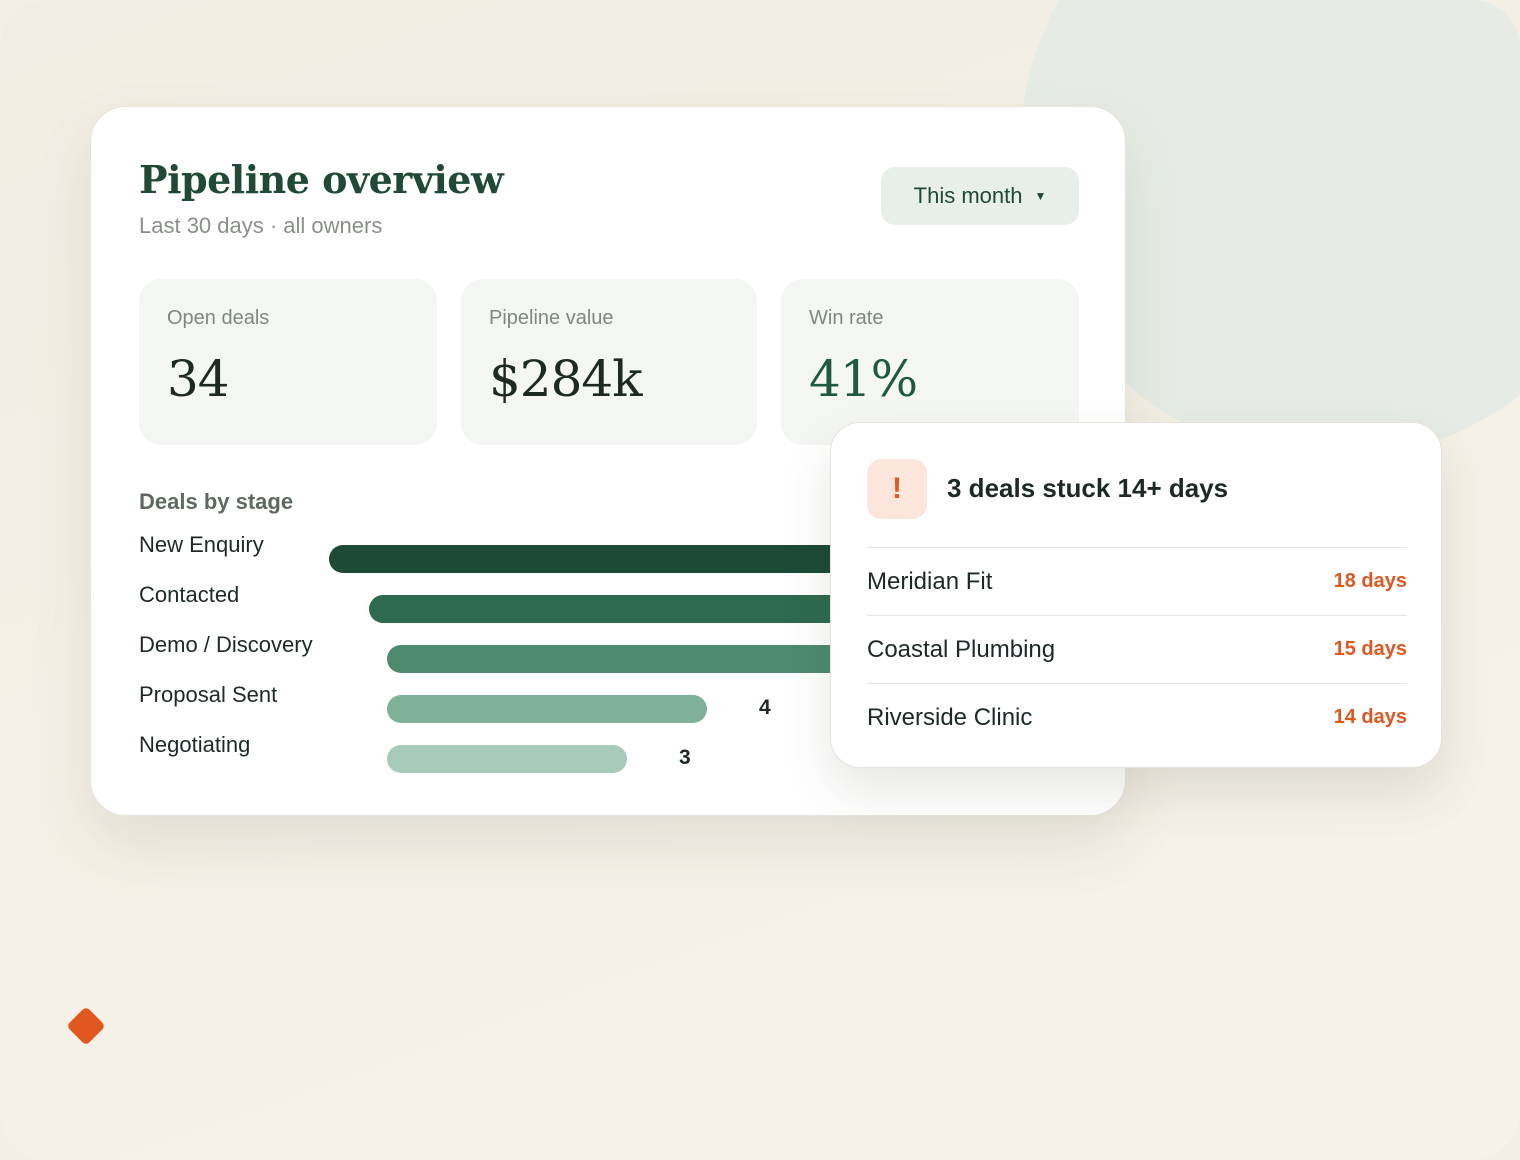  Describe the element at coordinates (930, 362) in the screenshot. I see `kpi-win-rate: Win rate 41%` at that location.